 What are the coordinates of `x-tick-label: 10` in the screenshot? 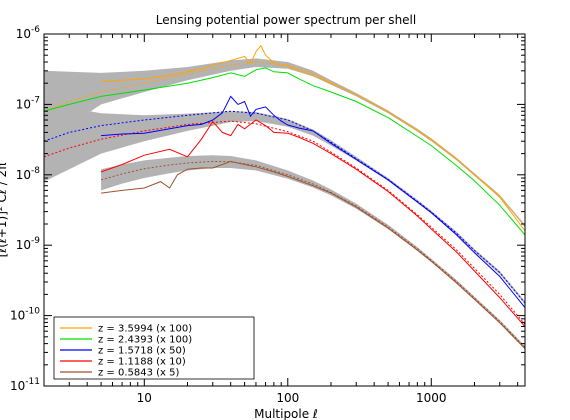 It's located at (144, 398).